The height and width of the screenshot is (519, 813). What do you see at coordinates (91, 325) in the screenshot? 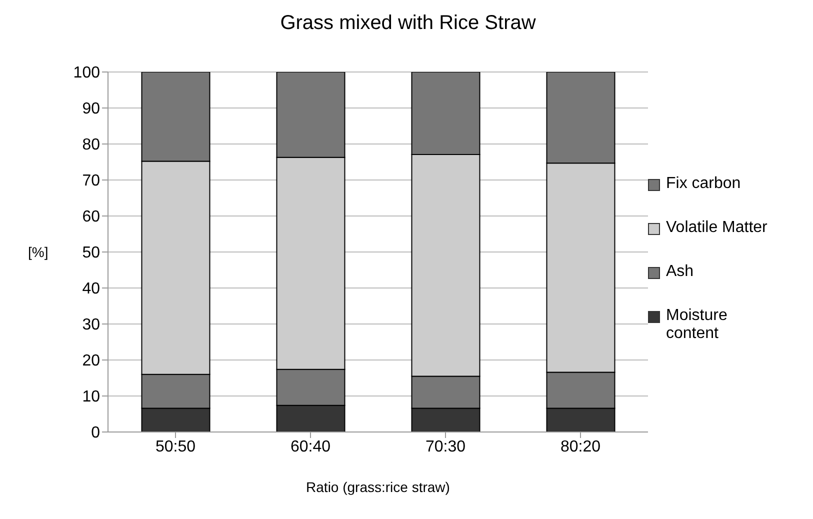
I see `y-tick-label: 30` at bounding box center [91, 325].